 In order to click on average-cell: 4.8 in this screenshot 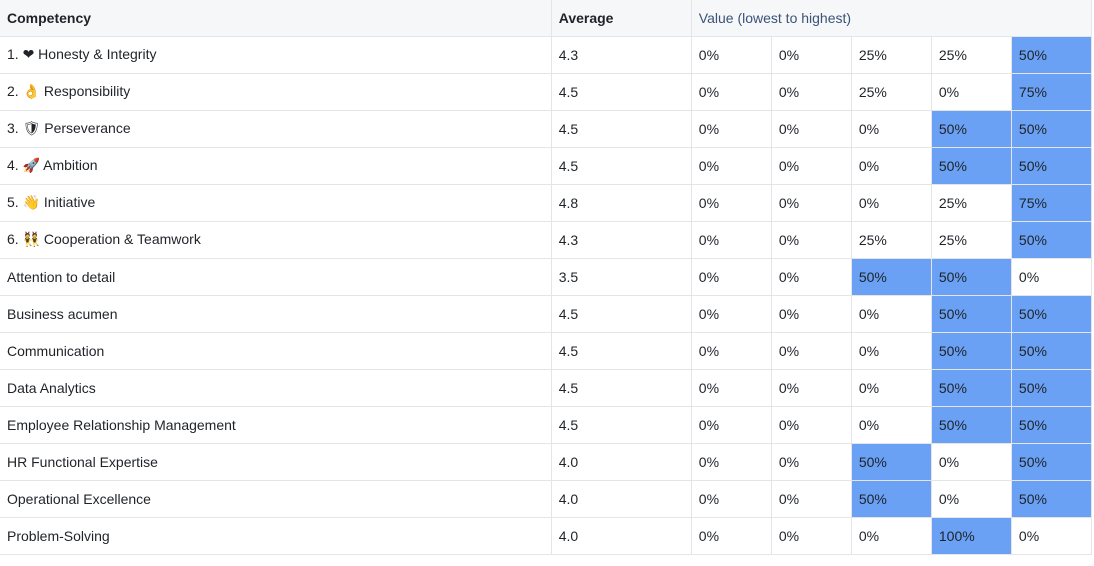, I will do `click(621, 203)`.